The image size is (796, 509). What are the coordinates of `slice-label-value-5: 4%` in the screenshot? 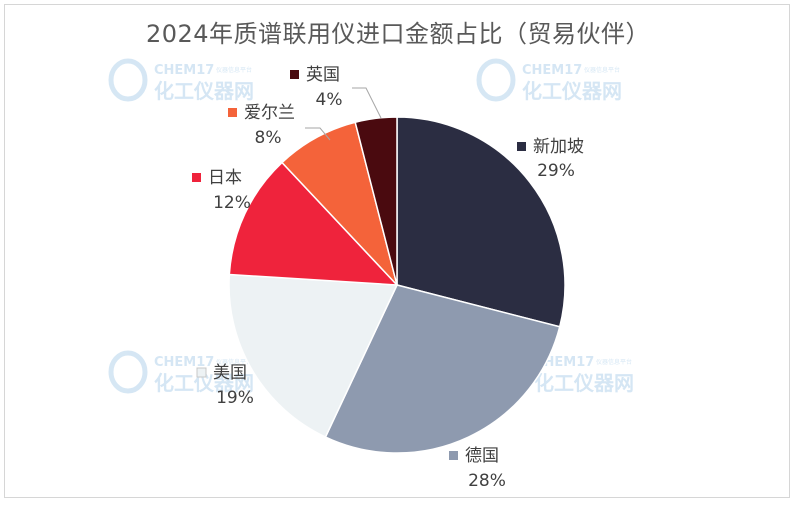 It's located at (329, 100).